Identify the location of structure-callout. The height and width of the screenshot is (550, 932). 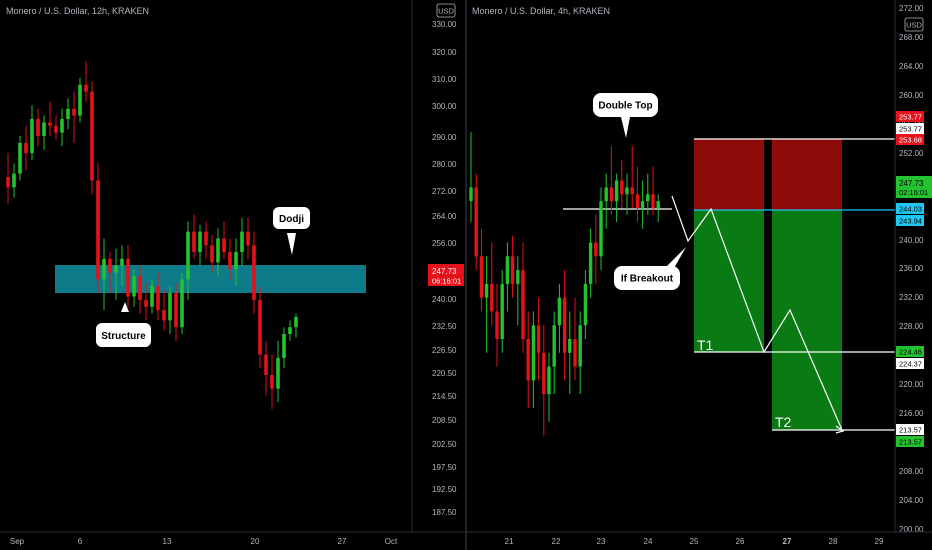
(123, 335).